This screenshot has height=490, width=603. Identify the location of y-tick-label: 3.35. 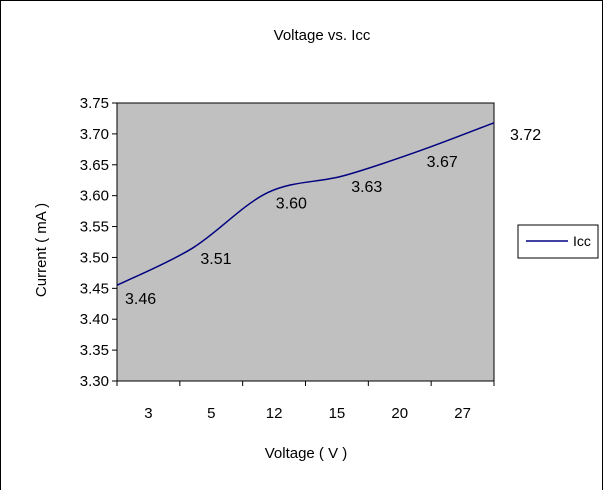
(94, 350).